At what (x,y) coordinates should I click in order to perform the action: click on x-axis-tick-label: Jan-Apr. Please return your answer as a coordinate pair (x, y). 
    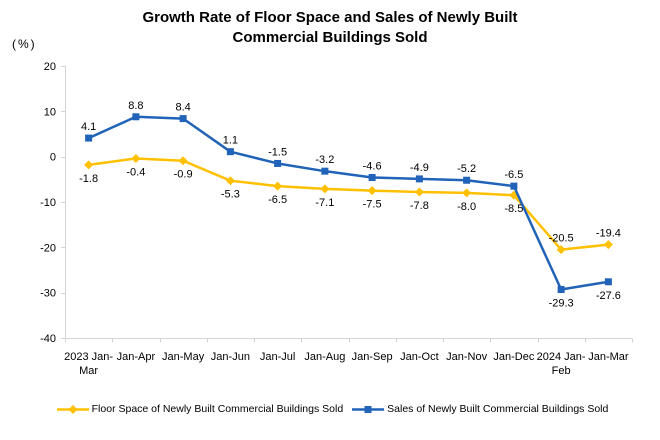
    Looking at the image, I should click on (136, 357).